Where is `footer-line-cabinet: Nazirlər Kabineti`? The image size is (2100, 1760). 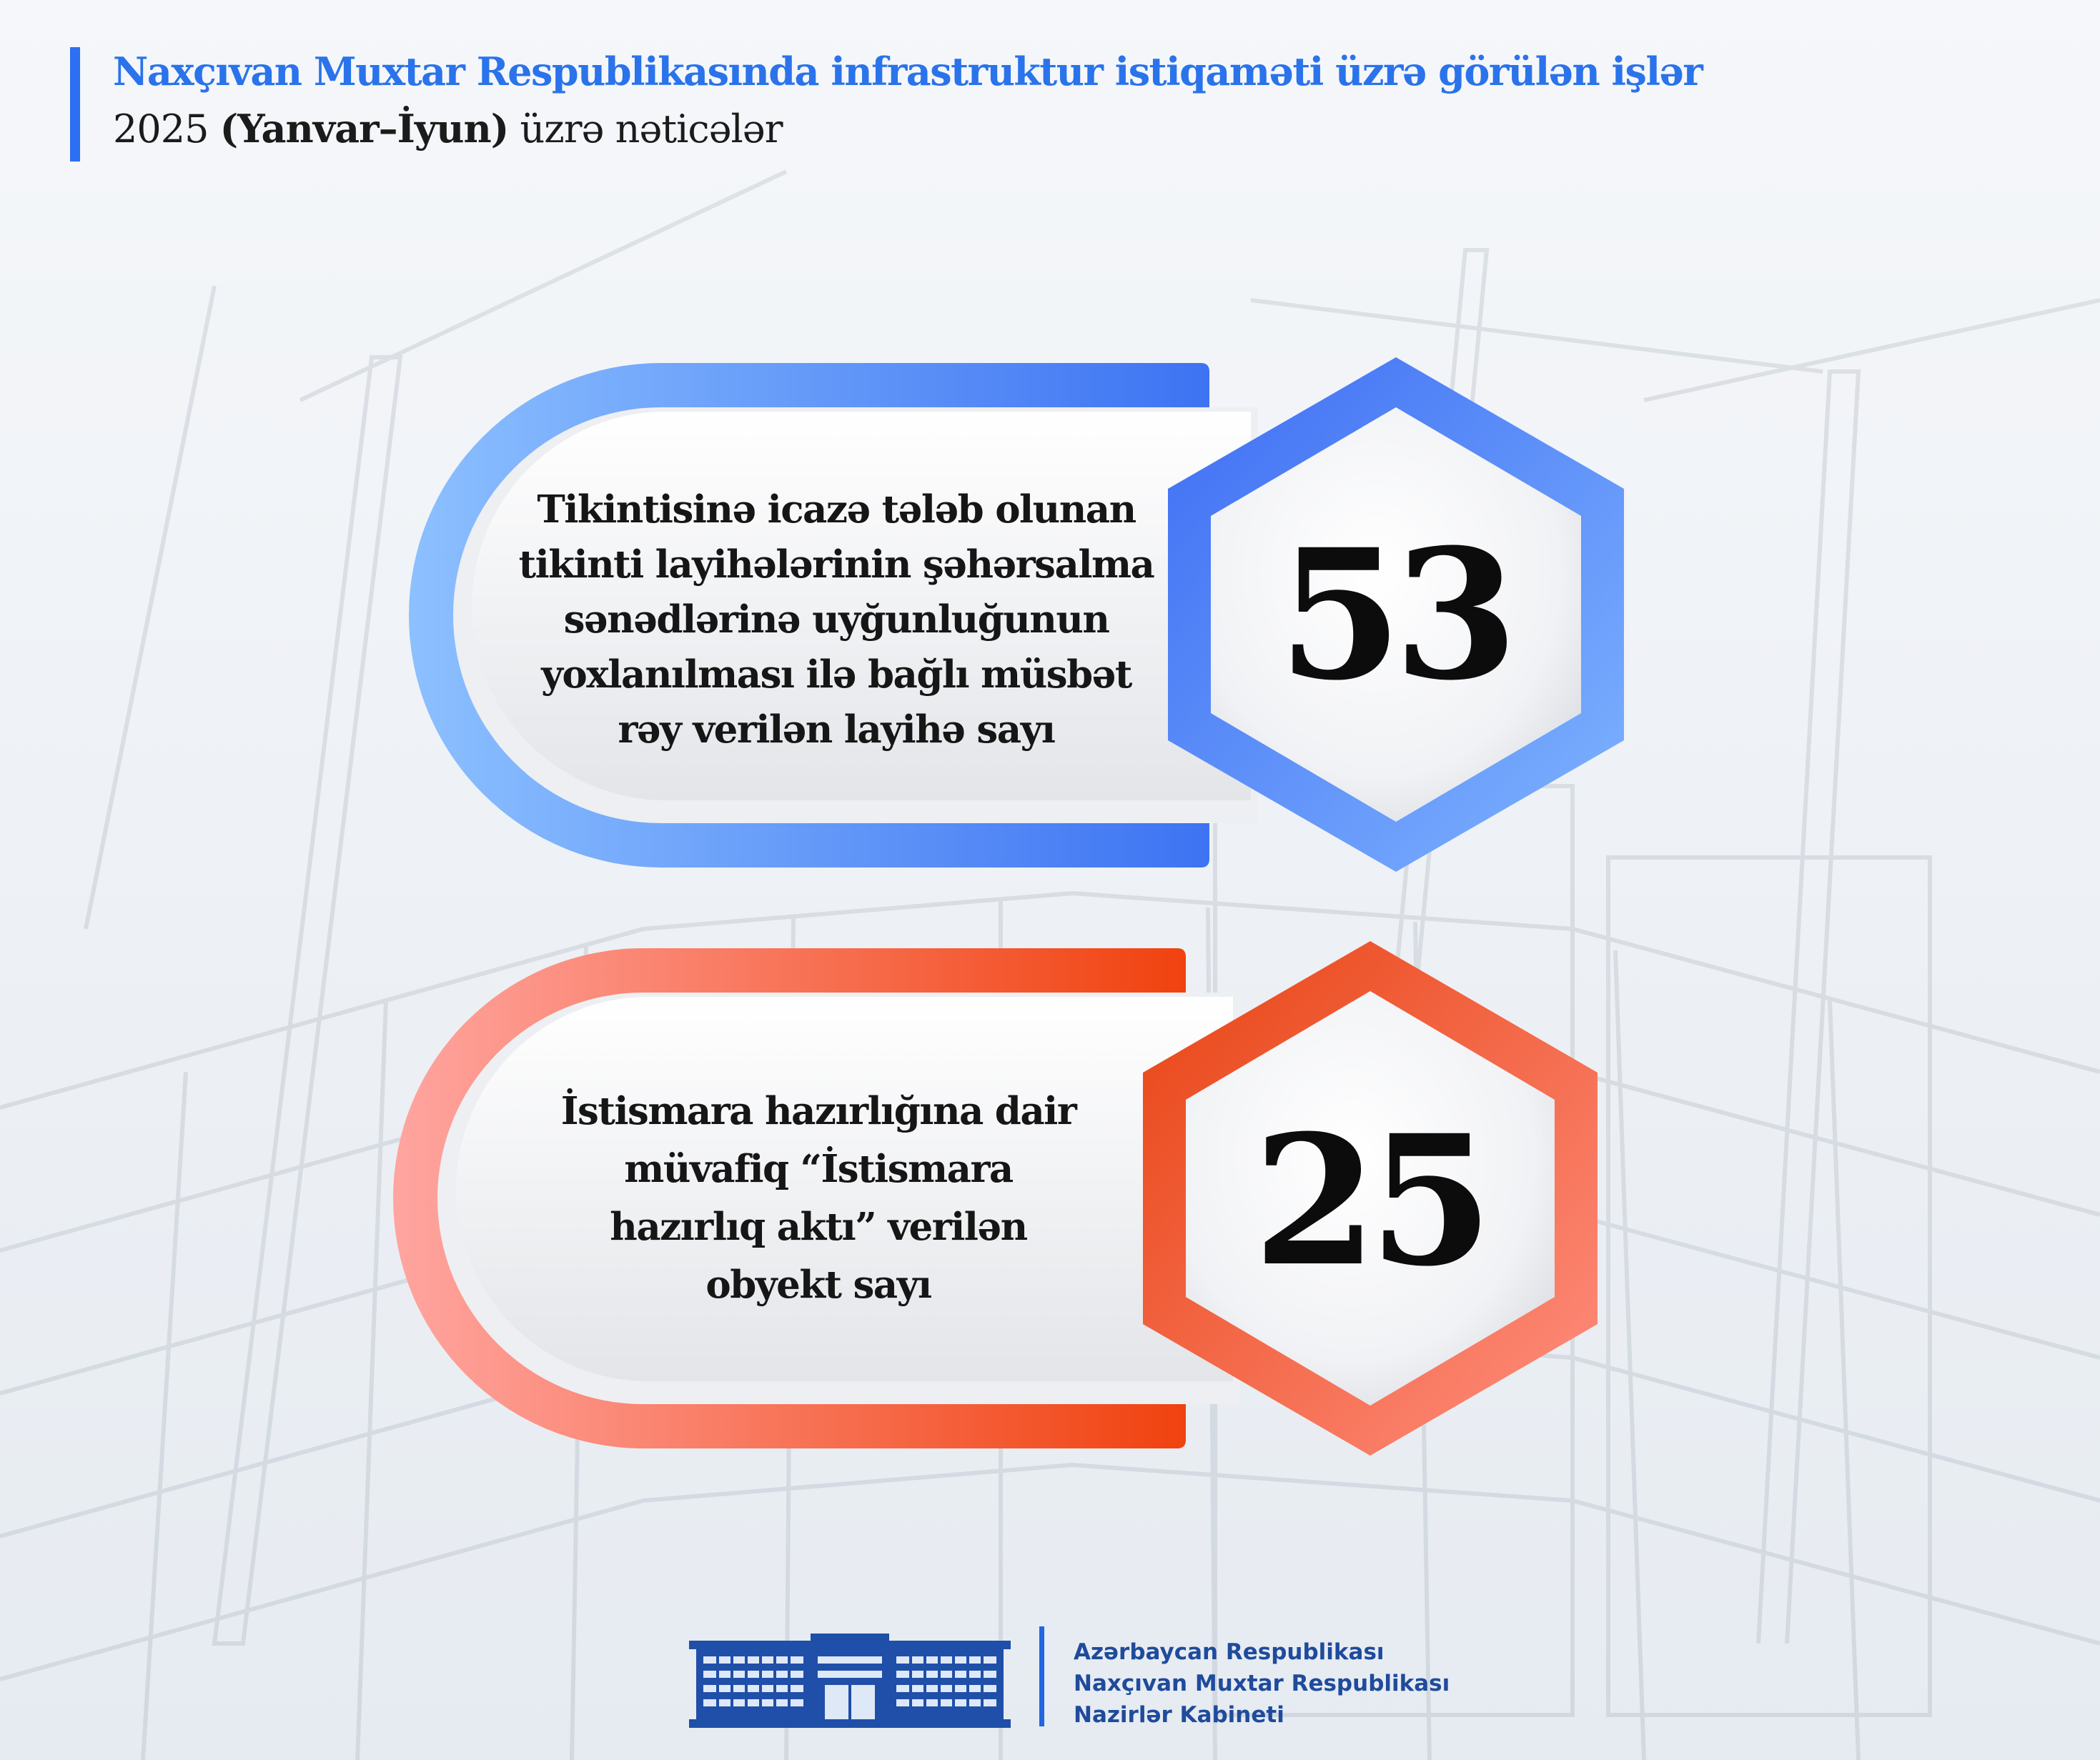 footer-line-cabinet: Nazirlər Kabineti is located at coordinates (1179, 1715).